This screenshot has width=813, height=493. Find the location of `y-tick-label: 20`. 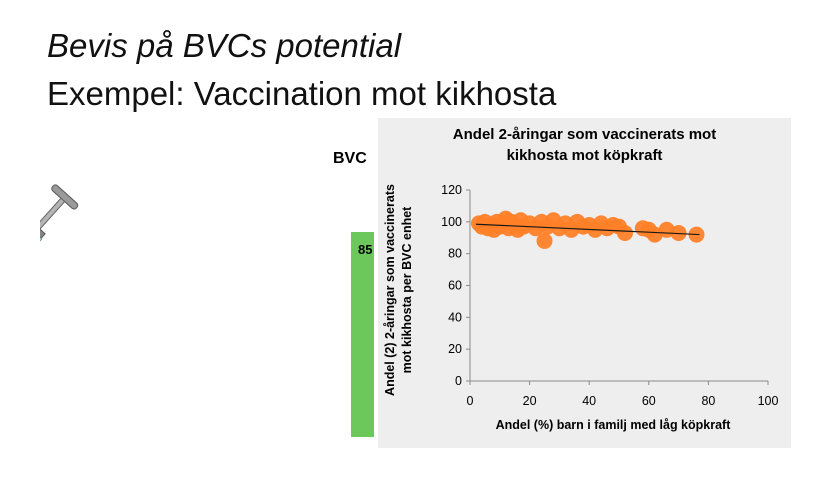

y-tick-label: 20 is located at coordinates (455, 349).